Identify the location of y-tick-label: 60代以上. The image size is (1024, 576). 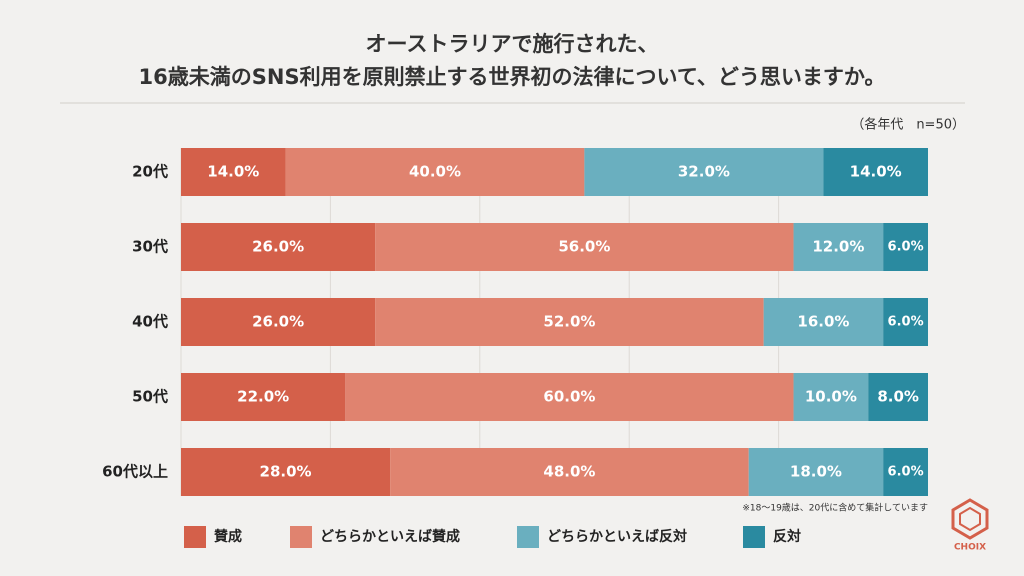
(135, 472).